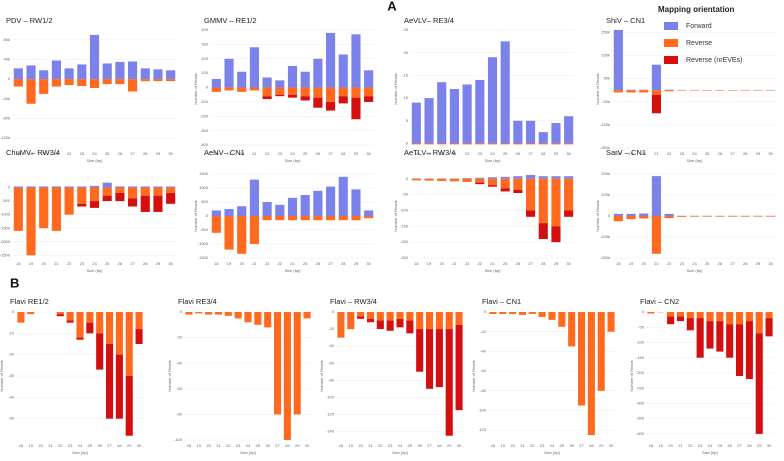 This screenshot has width=784, height=461. Describe the element at coordinates (625, 20) in the screenshot. I see `chart-title: ShiV – CN1` at that location.